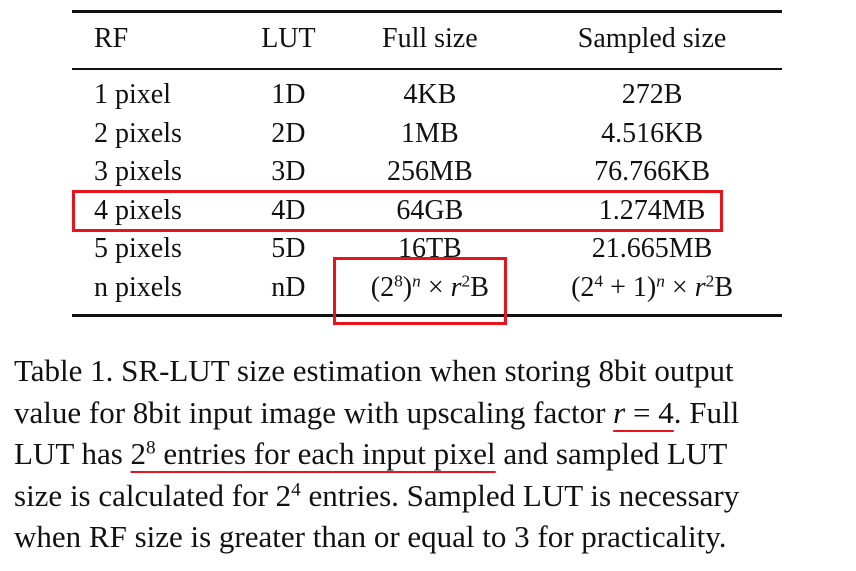 The width and height of the screenshot is (856, 571). I want to click on table-row: n pixels nD (28)n × r2B (24 + 1)n × r2B, so click(427, 288).